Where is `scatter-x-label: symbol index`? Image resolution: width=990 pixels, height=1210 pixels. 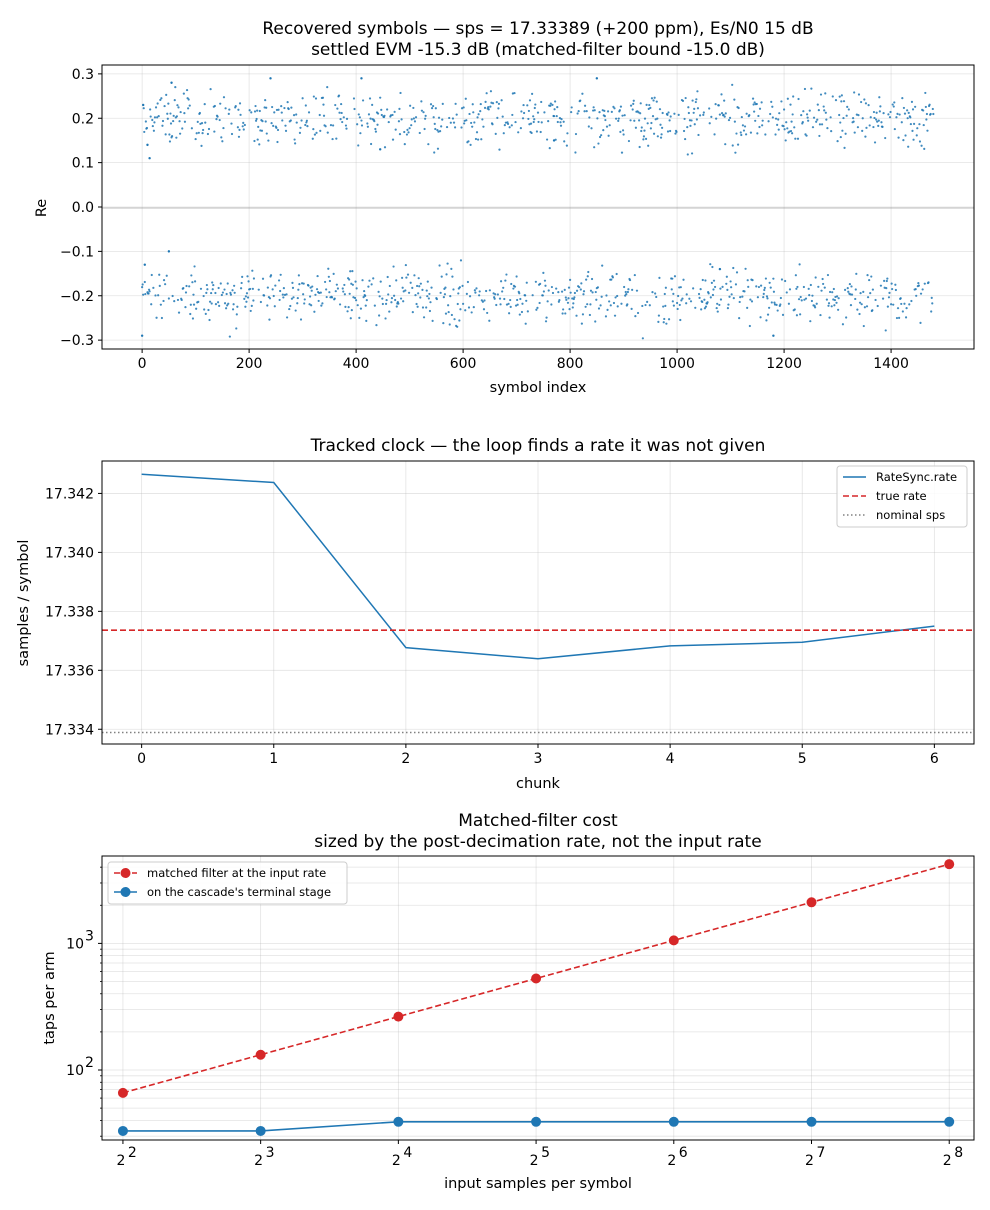 scatter-x-label: symbol index is located at coordinates (538, 388).